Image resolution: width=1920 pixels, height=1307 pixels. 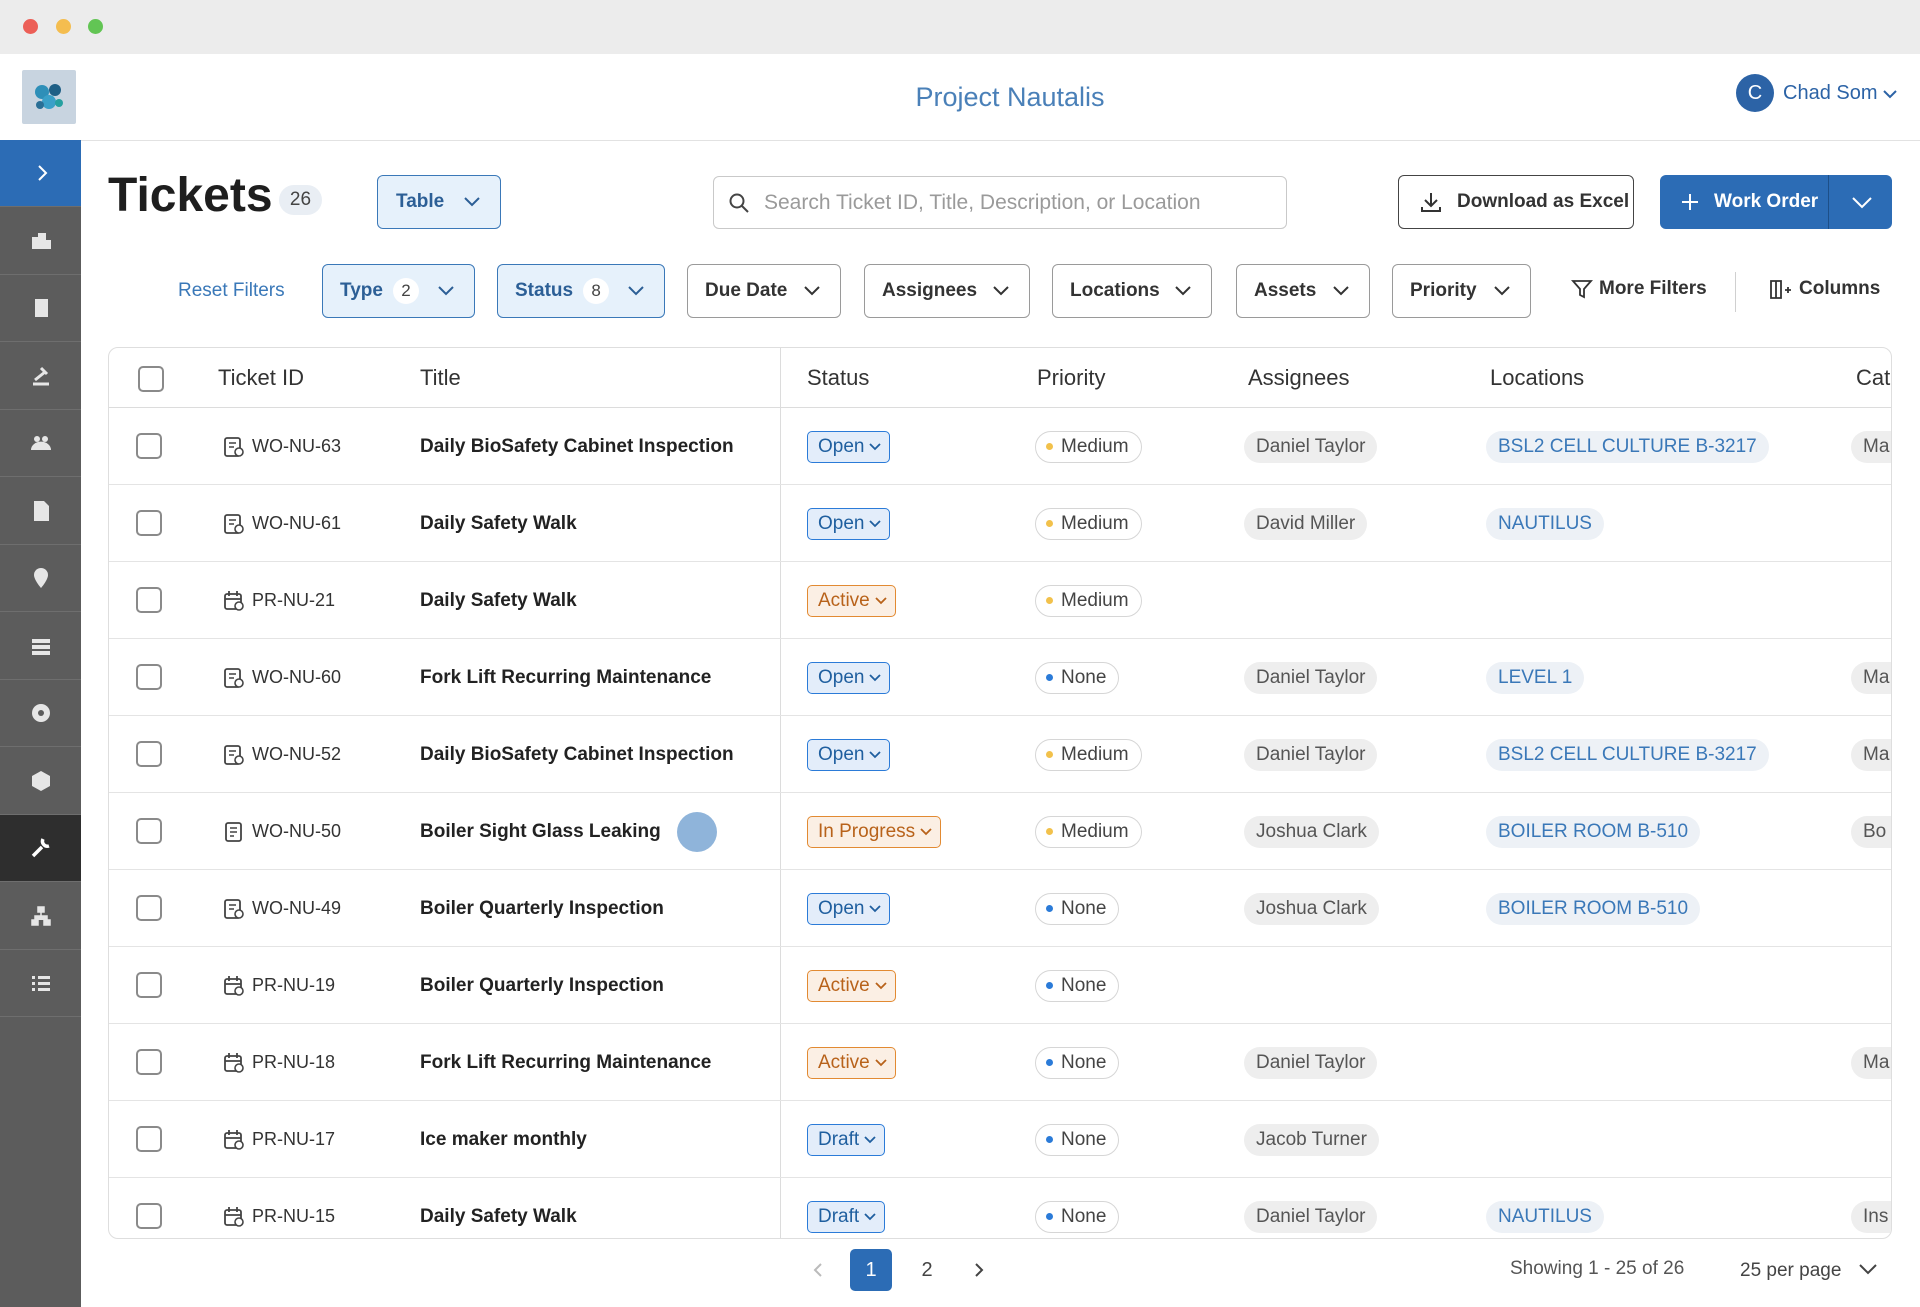 I want to click on ticket-id: WO-NU-52, so click(x=296, y=754).